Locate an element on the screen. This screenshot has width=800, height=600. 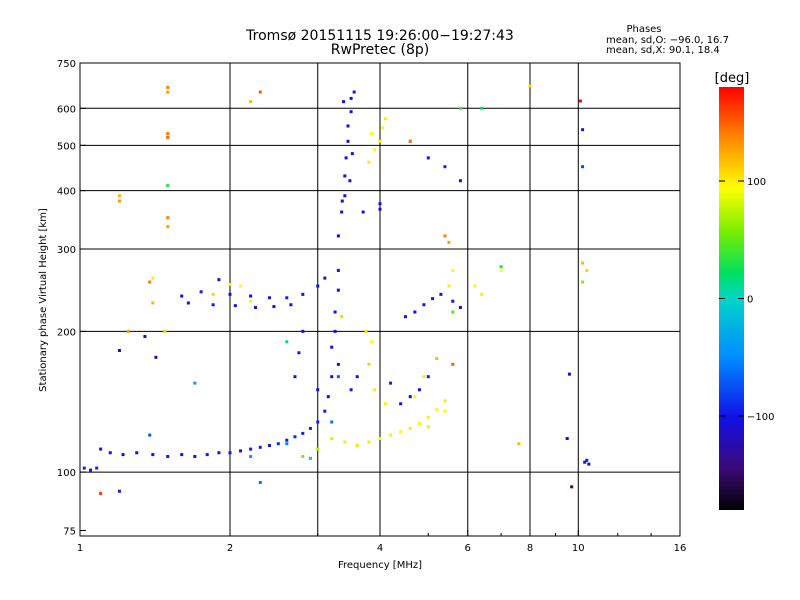
y-tick-label: 500 is located at coordinates (66, 146).